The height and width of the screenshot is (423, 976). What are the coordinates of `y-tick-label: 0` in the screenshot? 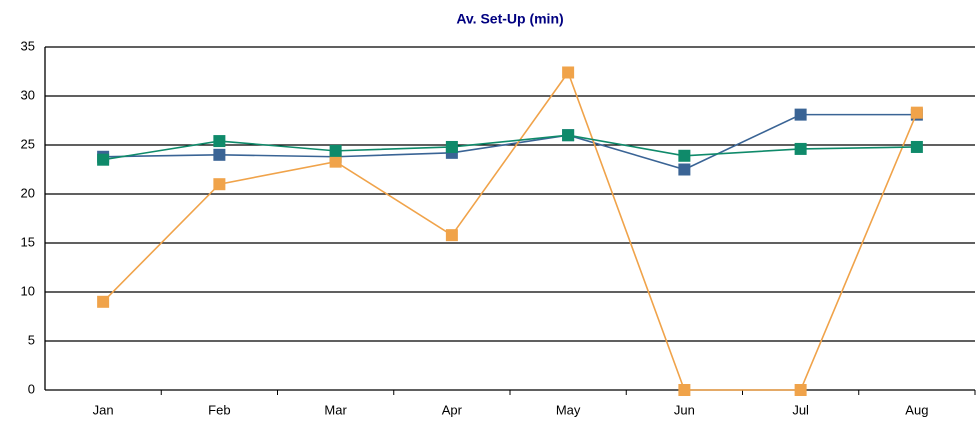 It's located at (31, 388).